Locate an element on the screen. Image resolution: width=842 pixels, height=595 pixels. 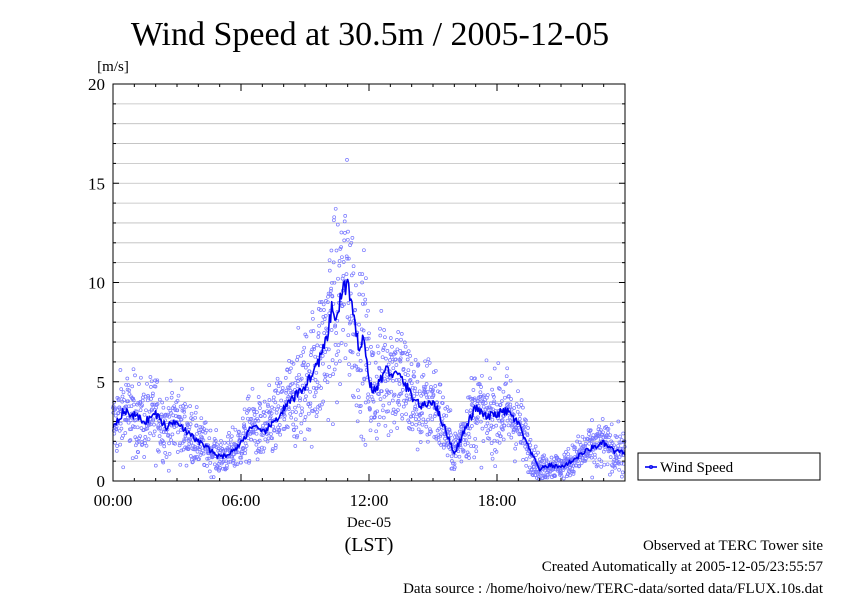
observed-note: Observed at TERC Tower site is located at coordinates (733, 546).